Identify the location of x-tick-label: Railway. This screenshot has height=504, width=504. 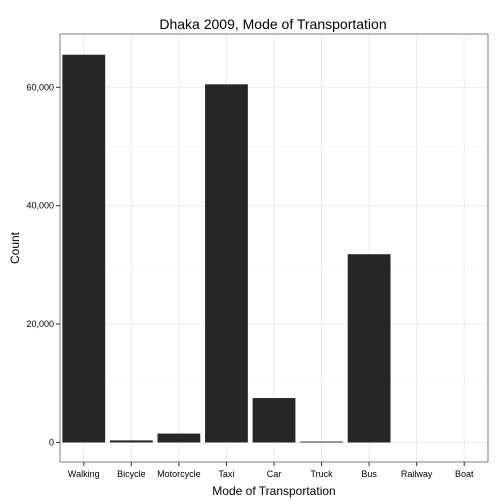
(417, 474).